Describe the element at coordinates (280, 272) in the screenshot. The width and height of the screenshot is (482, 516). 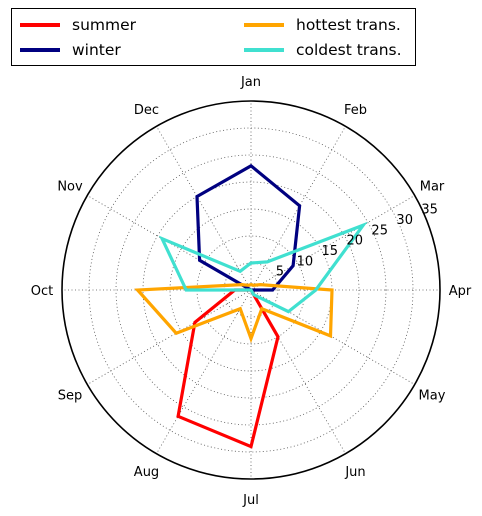
I see `r-tick-label-5: 5` at that location.